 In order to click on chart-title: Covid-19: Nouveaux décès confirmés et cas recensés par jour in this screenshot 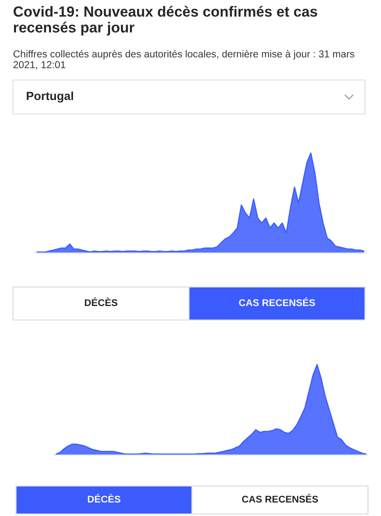, I will do `click(166, 21)`.